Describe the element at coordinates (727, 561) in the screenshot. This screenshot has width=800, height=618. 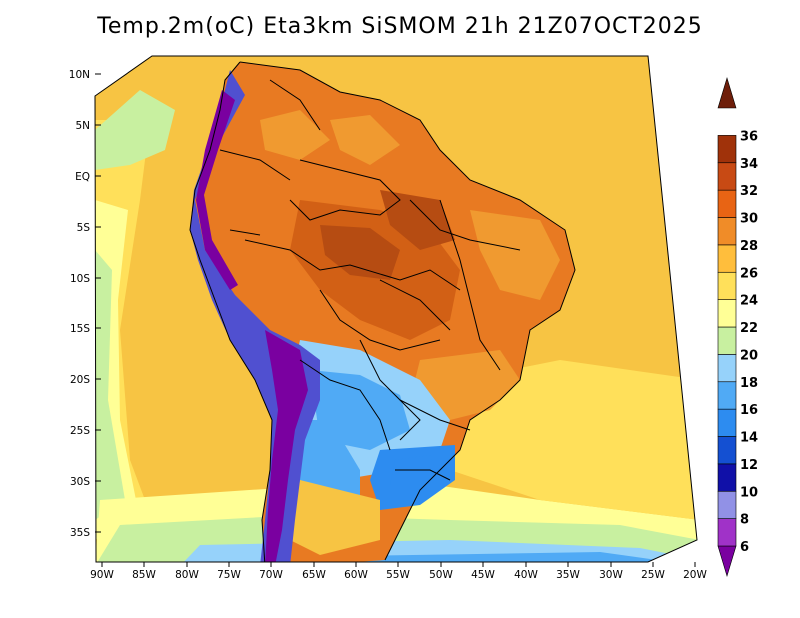
I see `colorbar-arrow-bottom` at that location.